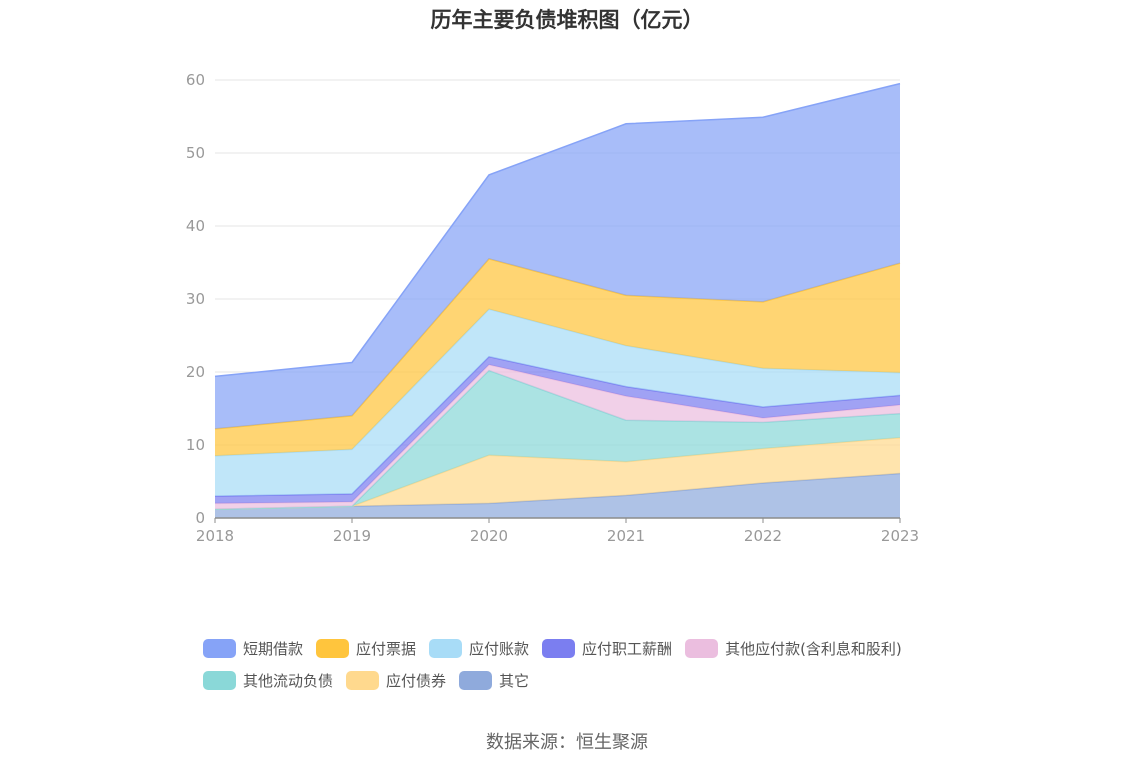 The height and width of the screenshot is (766, 1134). Describe the element at coordinates (195, 80) in the screenshot. I see `y-tick-label: 60` at that location.